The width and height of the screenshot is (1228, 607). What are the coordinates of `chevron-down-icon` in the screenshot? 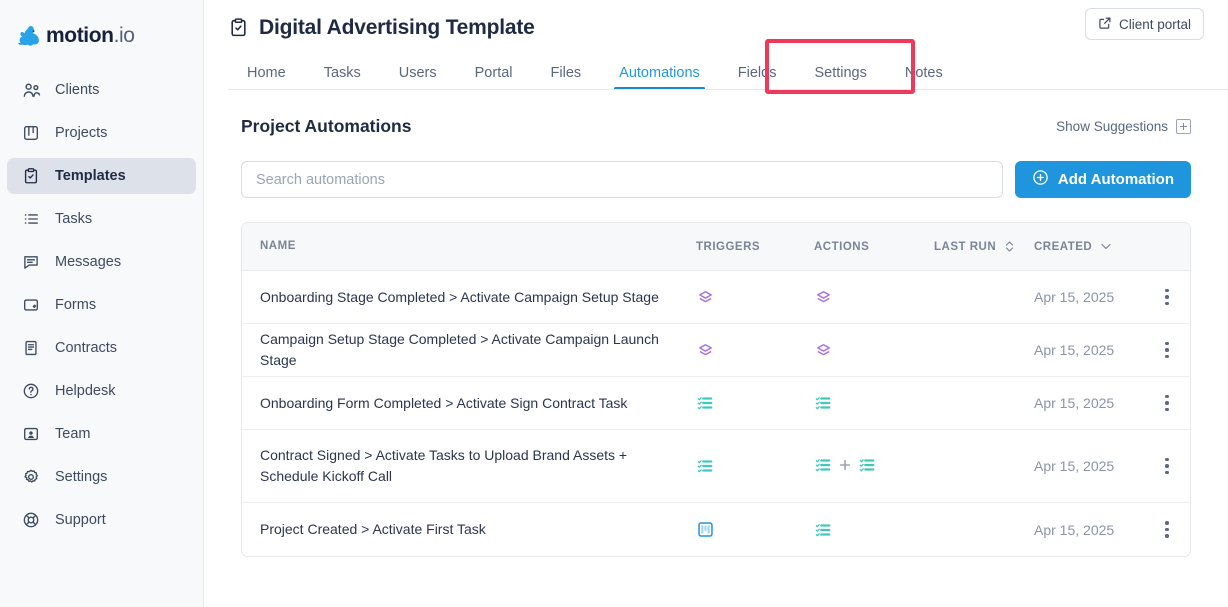 It's located at (1106, 246).